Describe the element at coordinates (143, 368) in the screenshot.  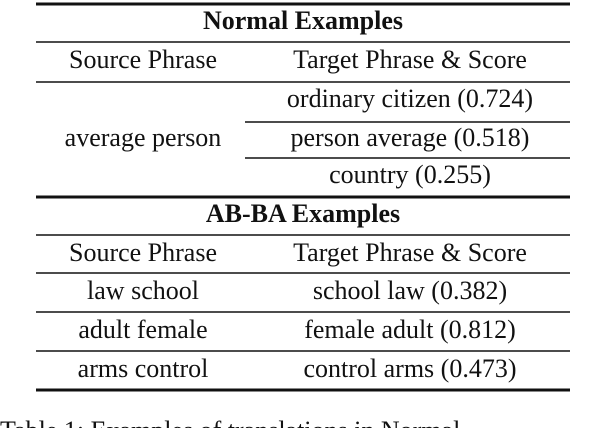
I see `source-cell: arms control` at that location.